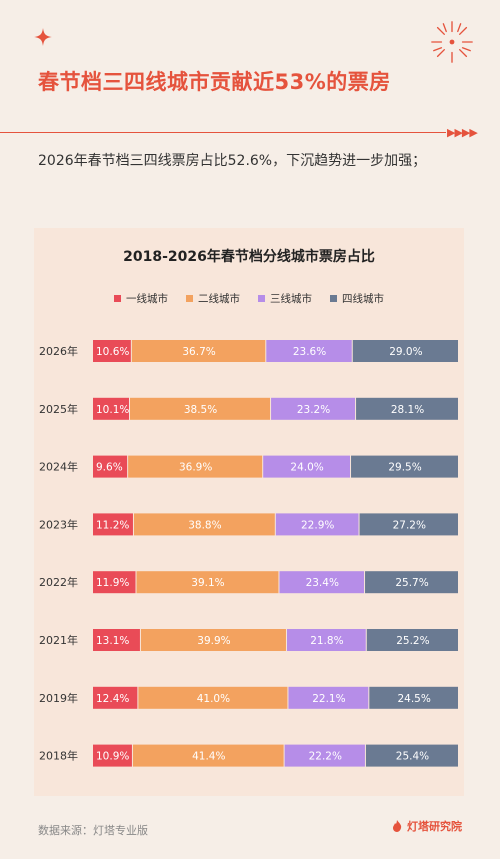 The image size is (500, 859). What do you see at coordinates (363, 299) in the screenshot?
I see `legend-label-tier4: 四线城市` at bounding box center [363, 299].